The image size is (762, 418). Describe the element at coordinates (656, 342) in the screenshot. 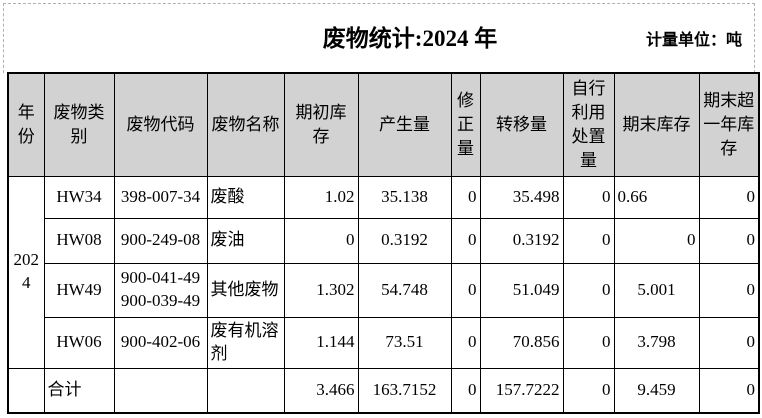

I see `closing-stock-cell: 3.798` at that location.